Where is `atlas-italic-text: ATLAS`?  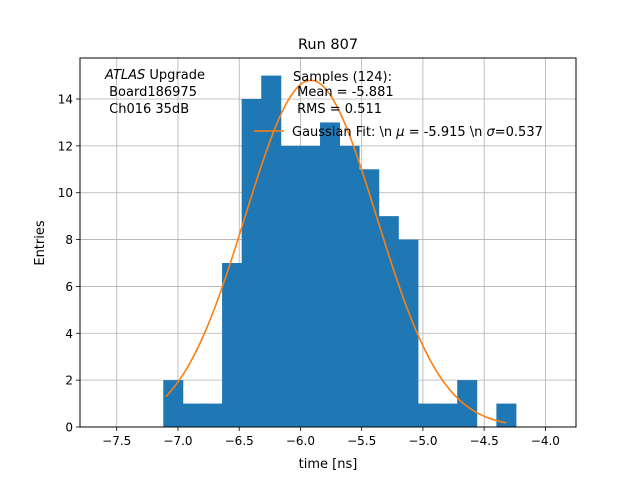
atlas-italic-text: ATLAS is located at coordinates (124, 75).